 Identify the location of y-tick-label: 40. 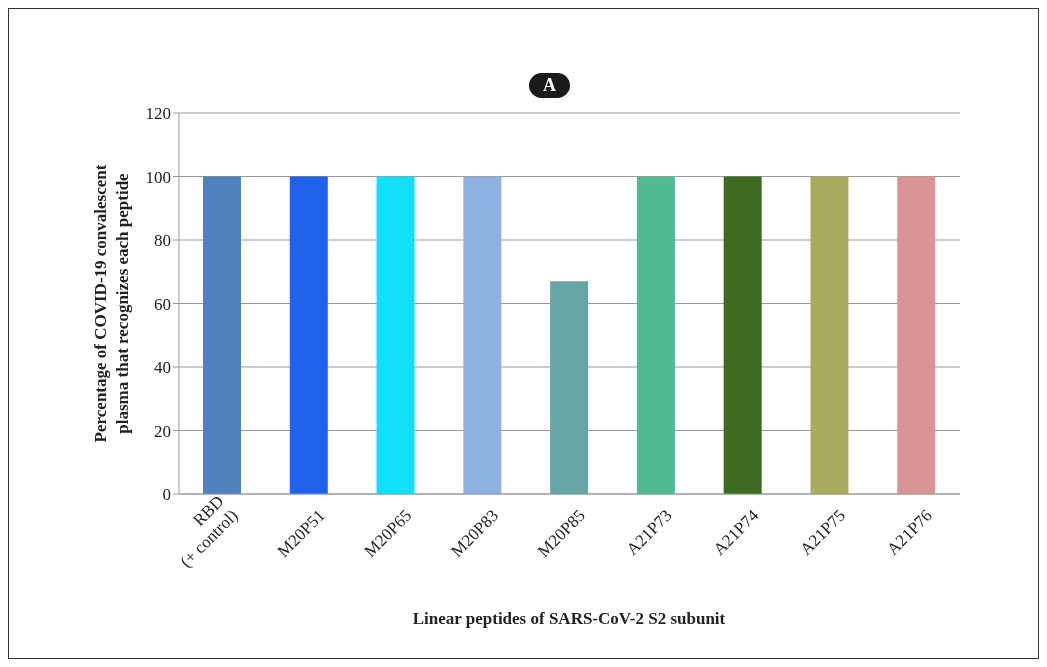
(162, 368).